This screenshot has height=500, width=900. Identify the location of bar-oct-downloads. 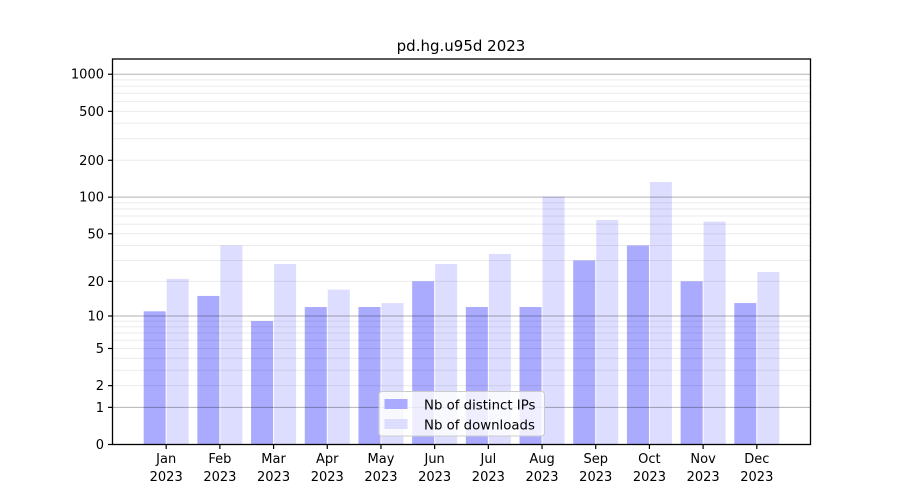
(660, 313).